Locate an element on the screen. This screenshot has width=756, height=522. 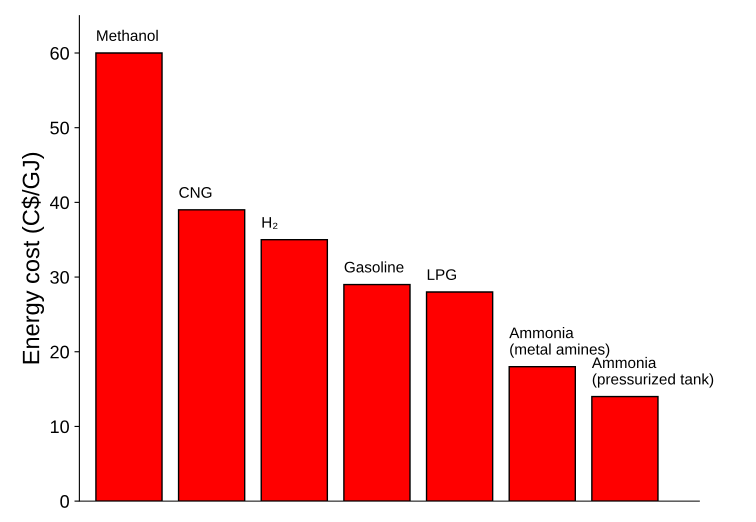
y-tick-label: 60 is located at coordinates (59, 53).